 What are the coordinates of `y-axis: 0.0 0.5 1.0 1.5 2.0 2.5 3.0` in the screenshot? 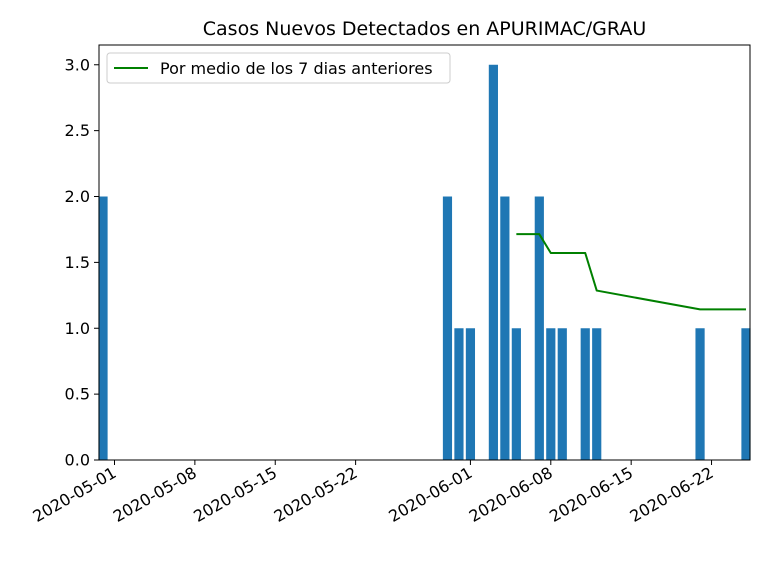 It's located at (82, 262).